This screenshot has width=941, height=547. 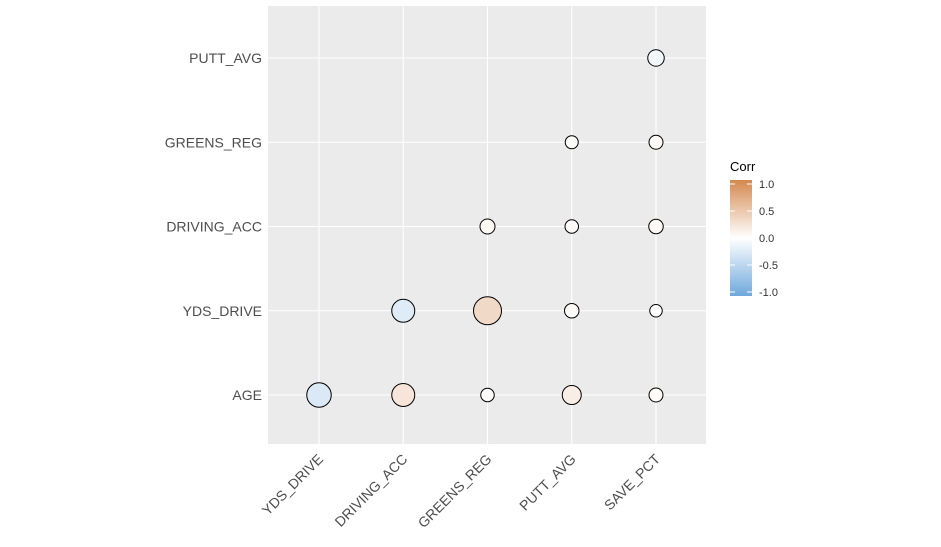 I want to click on y-tick-label-driving-acc: DRIVING_ACC, so click(x=214, y=227).